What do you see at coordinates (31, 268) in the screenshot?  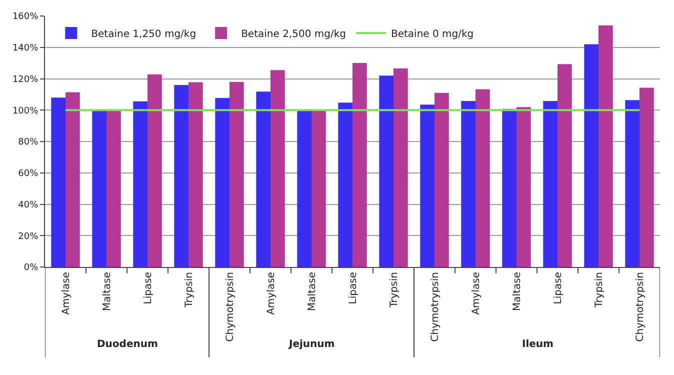 I see `y-tick-label: 0%` at bounding box center [31, 268].